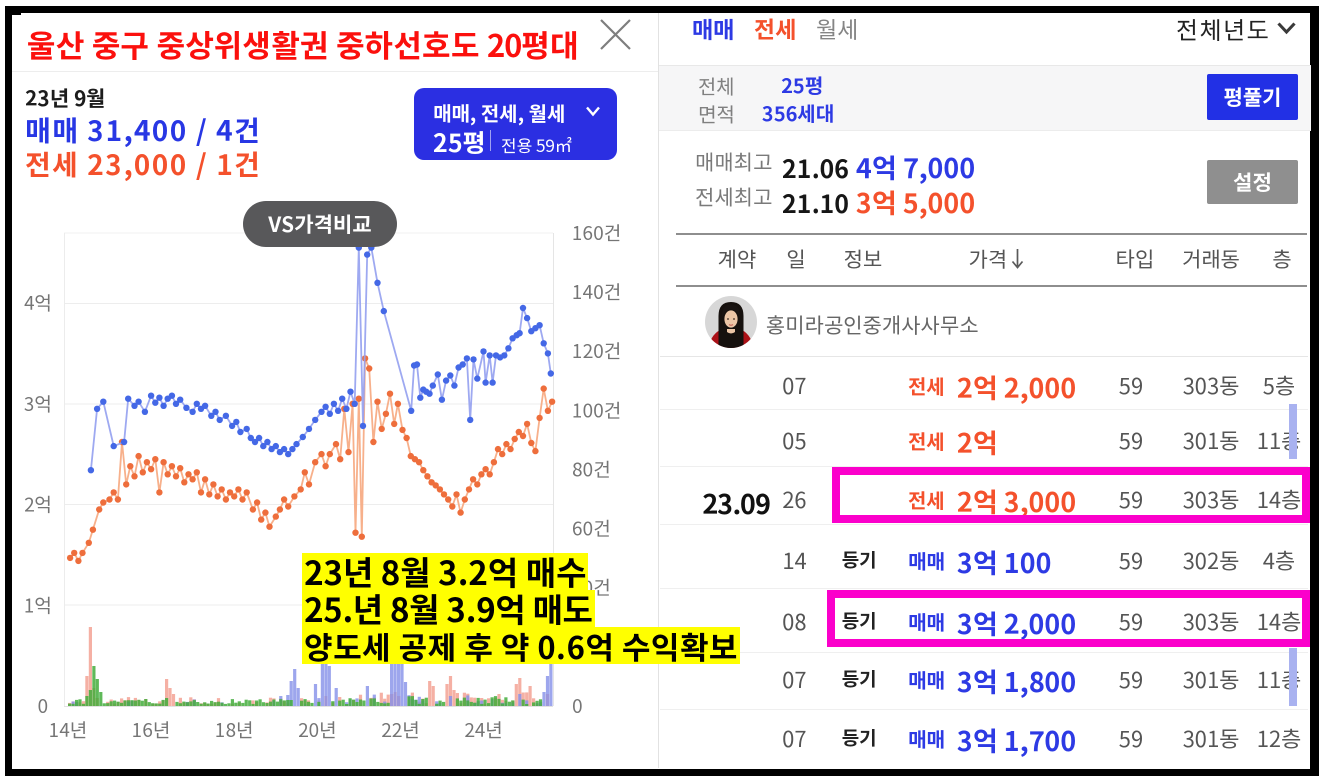 The image size is (1322, 780). What do you see at coordinates (596, 350) in the screenshot?
I see `svg-text: 120건` at bounding box center [596, 350].